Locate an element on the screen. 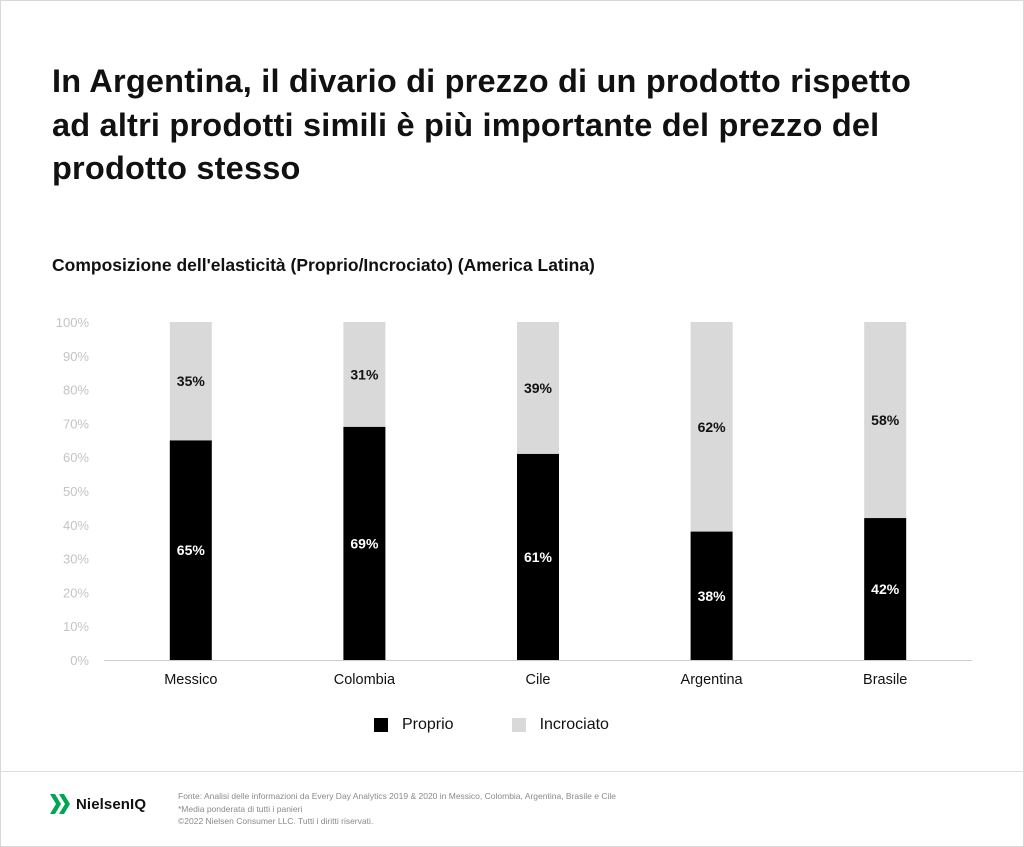 This screenshot has width=1024, height=847. bar-proprio-brasile is located at coordinates (885, 589).